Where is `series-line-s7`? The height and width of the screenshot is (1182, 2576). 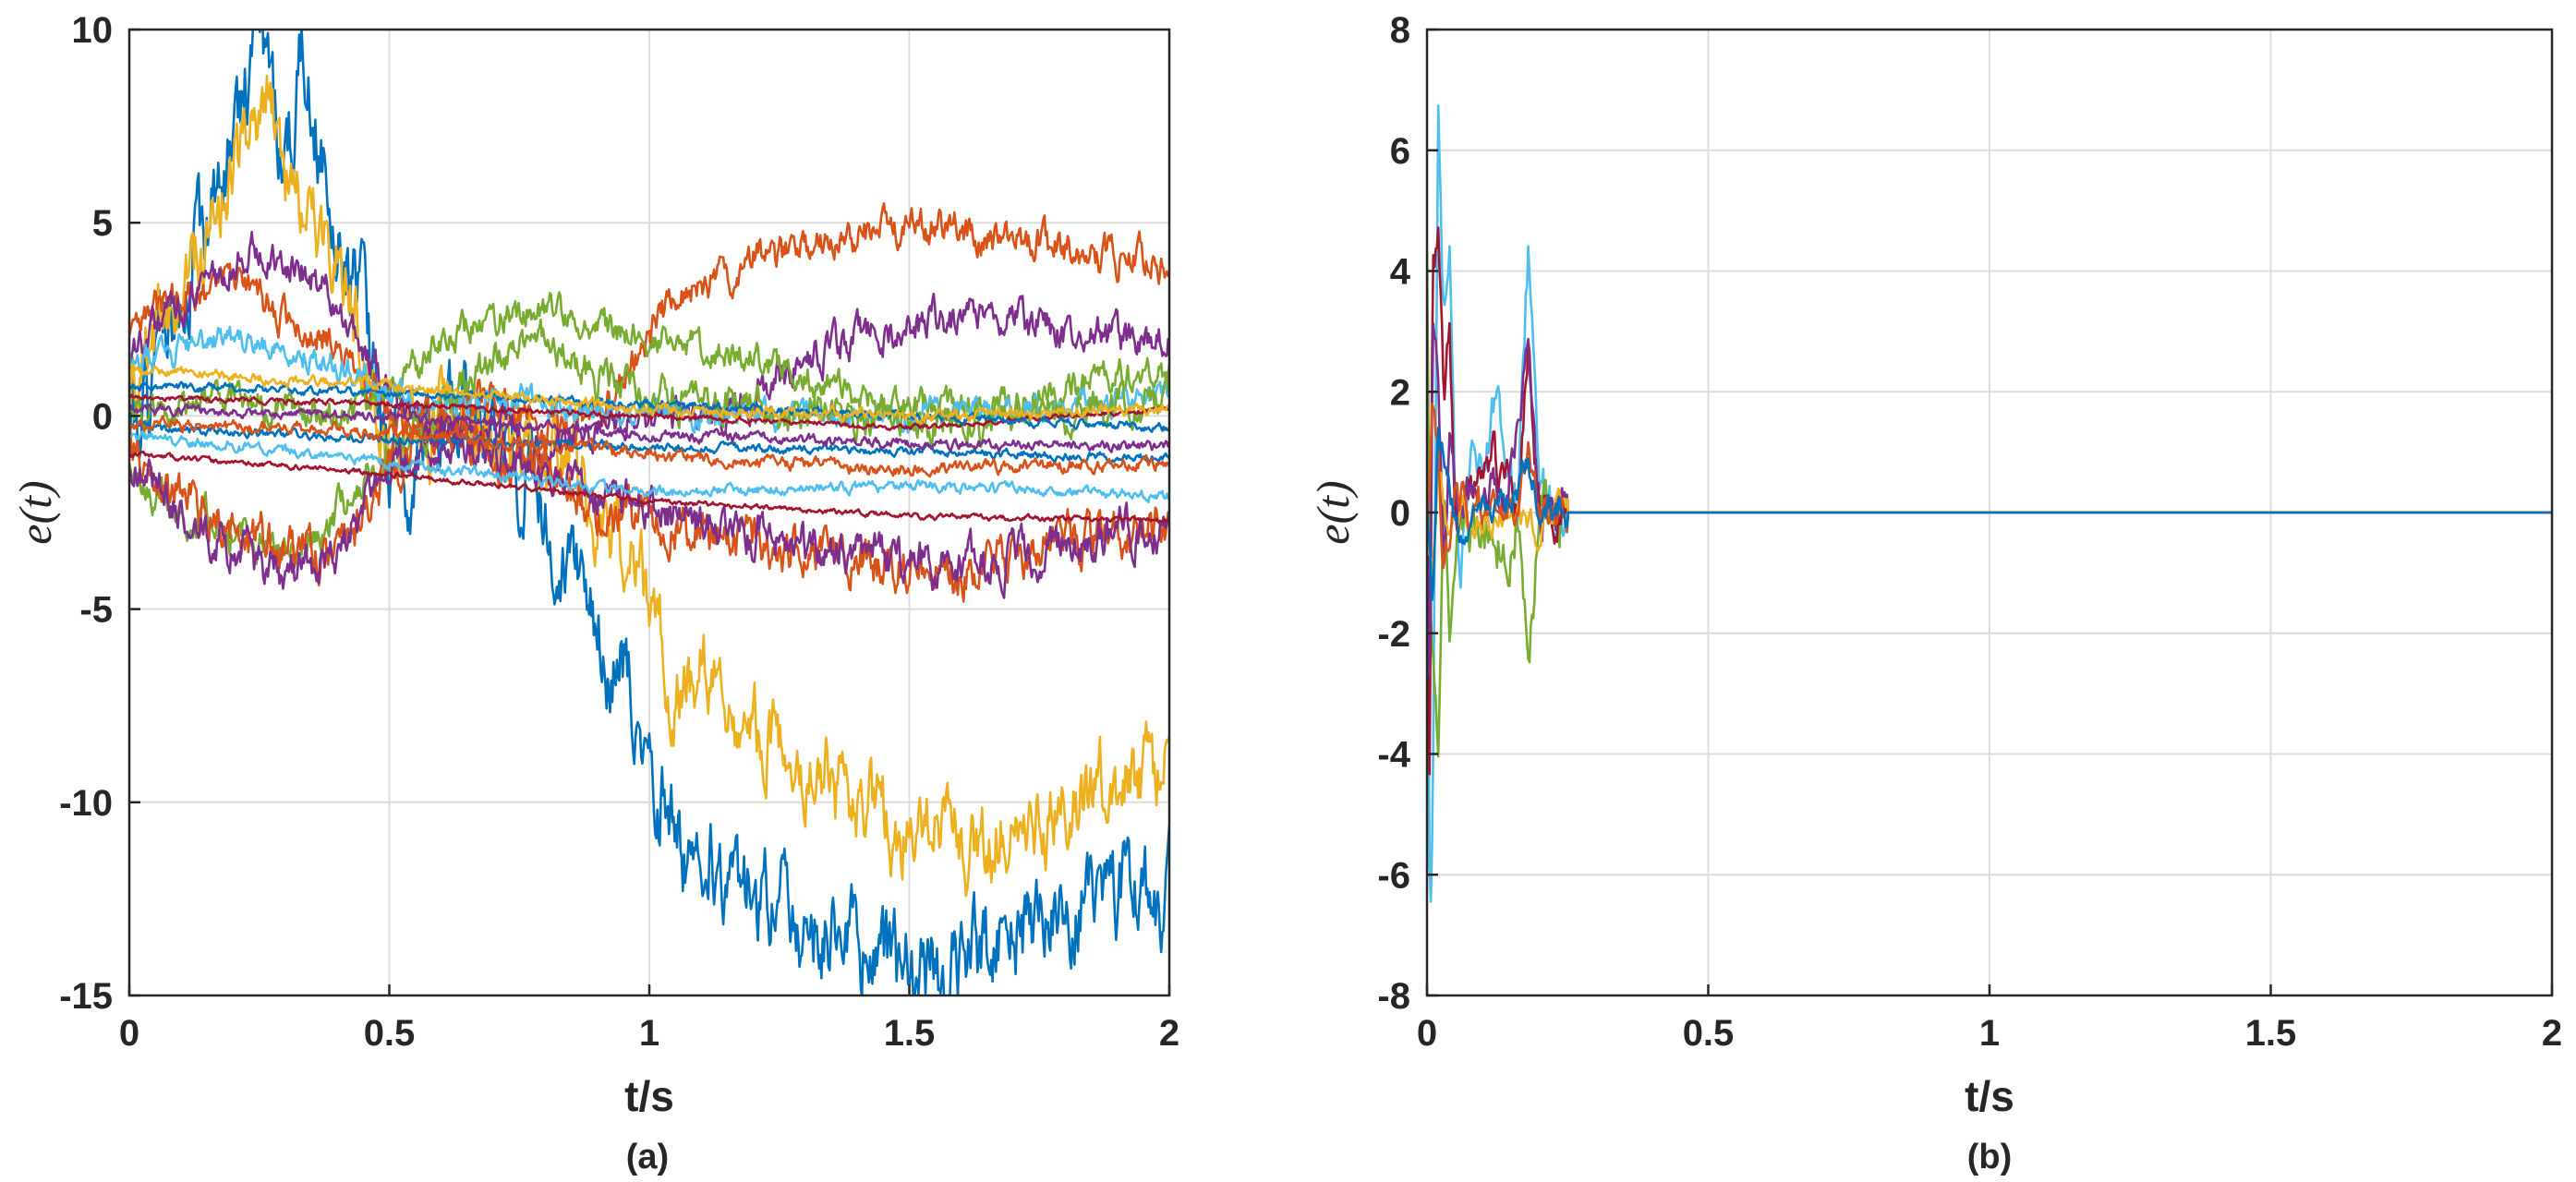
series-line-s7 is located at coordinates (1989, 513).